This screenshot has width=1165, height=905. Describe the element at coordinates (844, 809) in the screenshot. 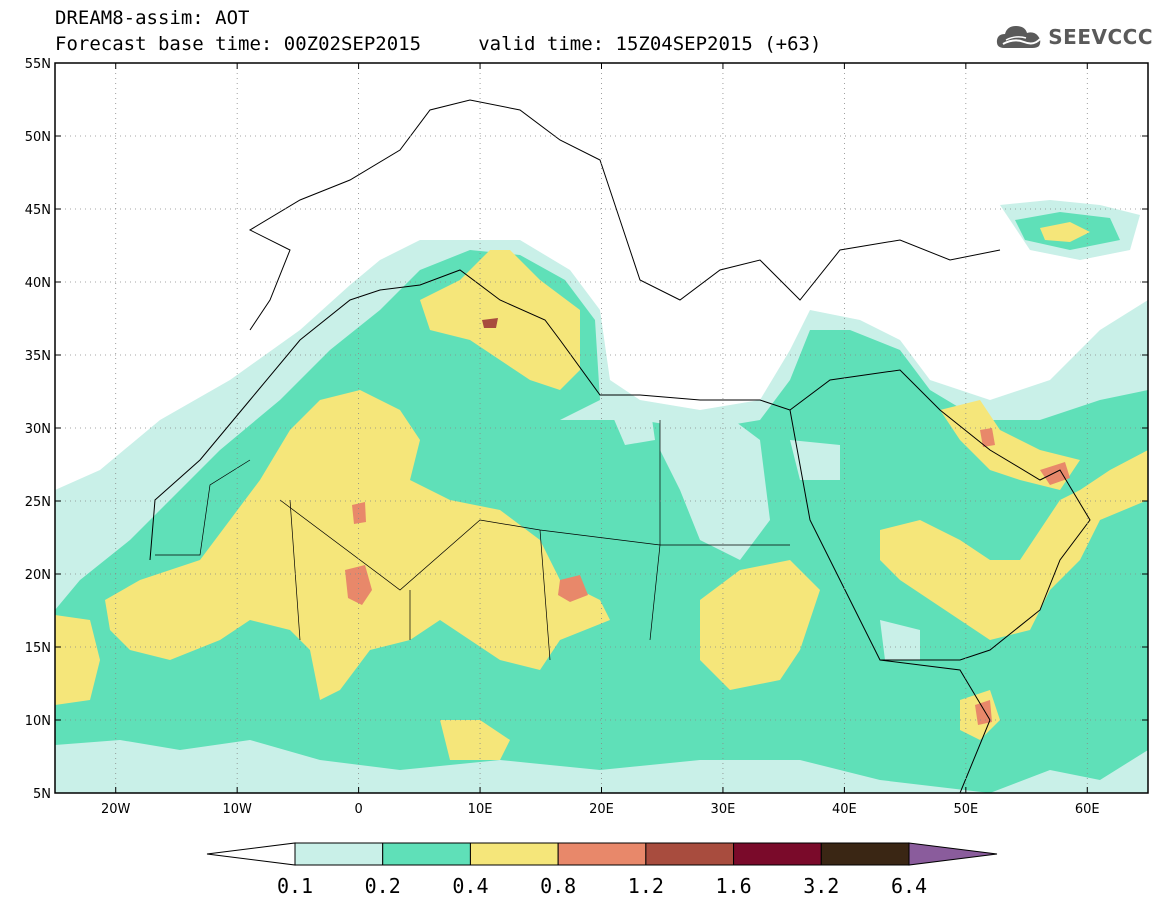

I see `lon-tick-label: 40E` at that location.